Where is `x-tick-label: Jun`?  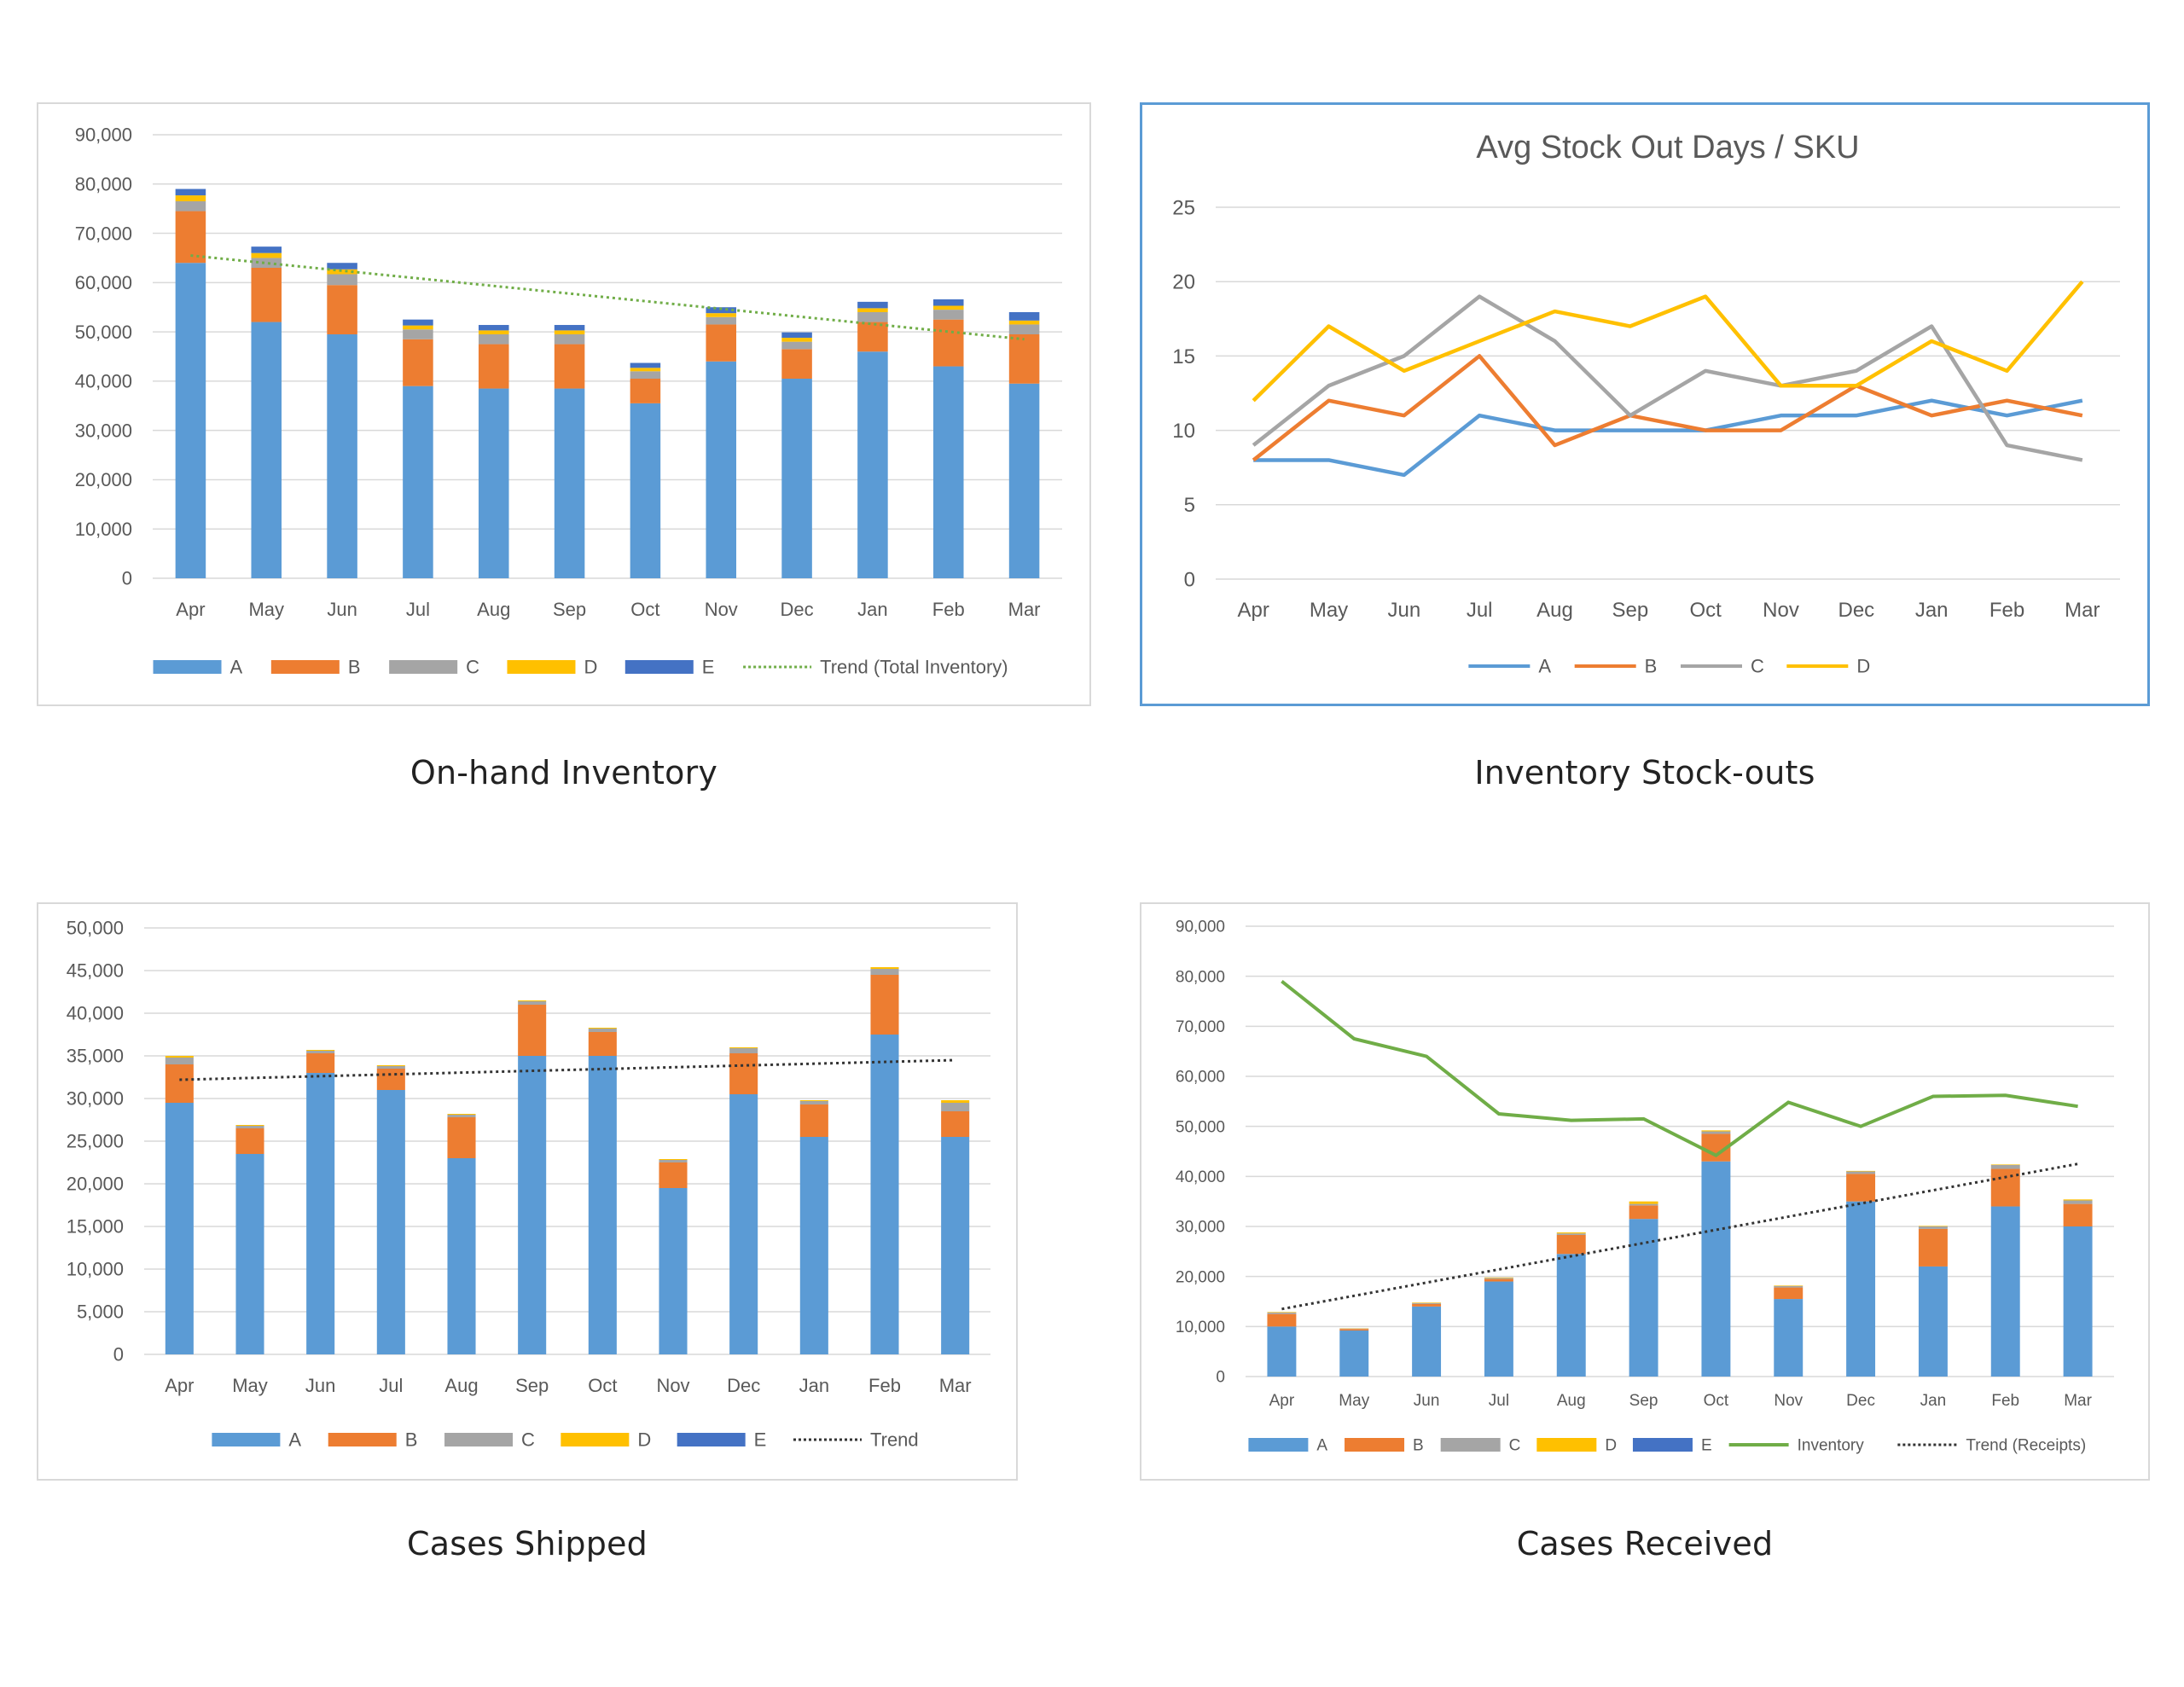
x-tick-label: Jun is located at coordinates (342, 610).